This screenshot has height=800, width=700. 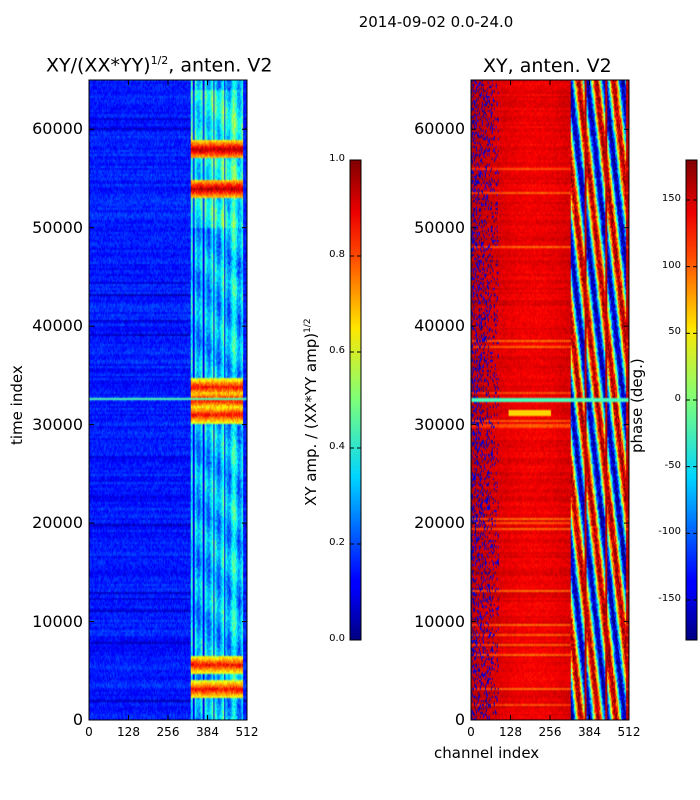 What do you see at coordinates (439, 326) in the screenshot?
I see `right-y-tick-label: 40000` at bounding box center [439, 326].